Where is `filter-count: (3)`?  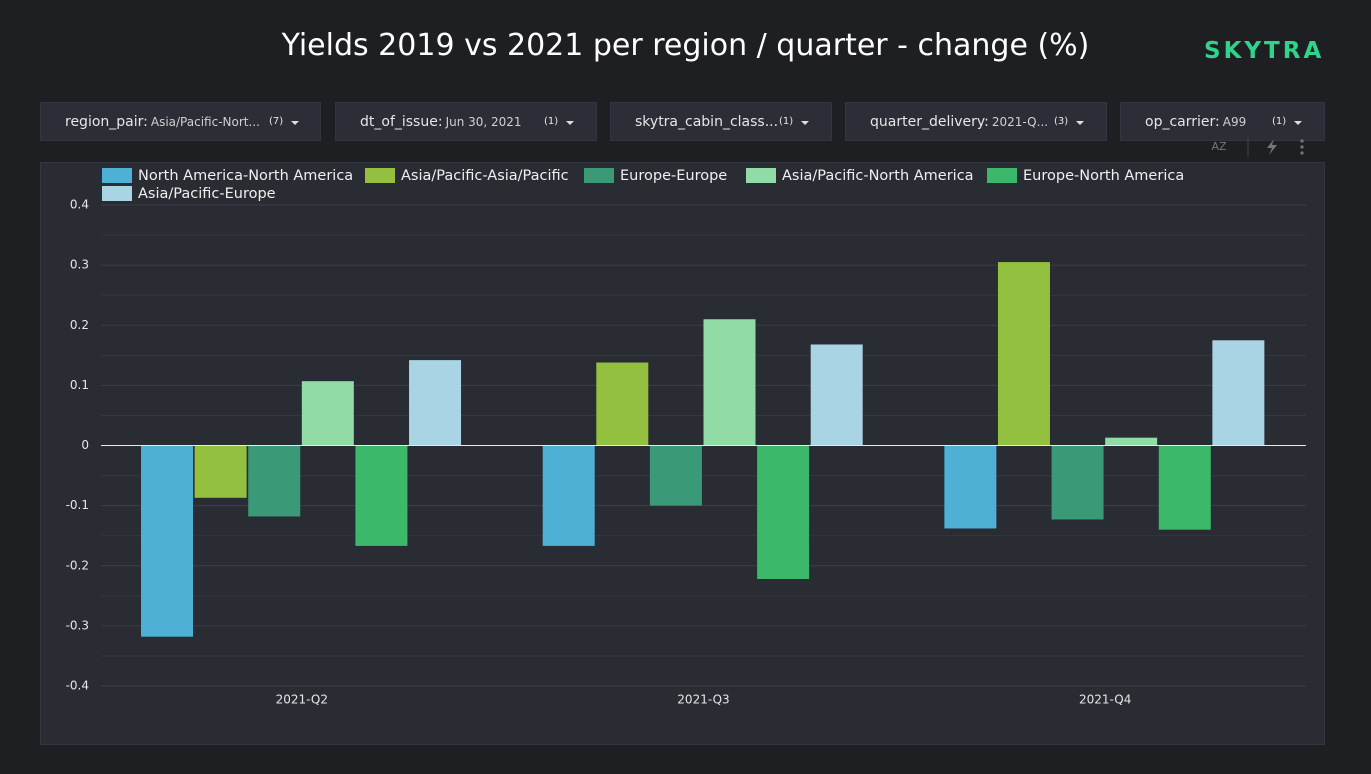
filter-count: (3) is located at coordinates (1061, 121).